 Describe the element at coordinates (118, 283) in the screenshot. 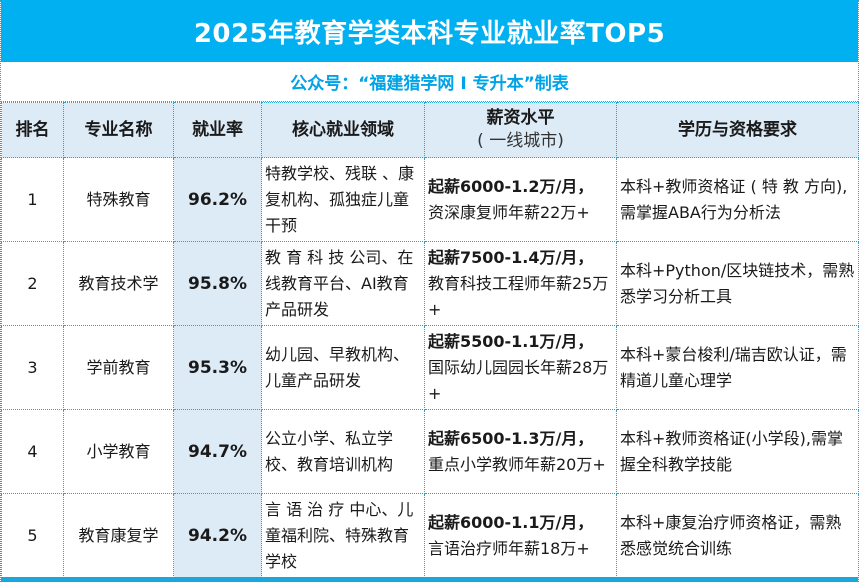

I see `major-cell: 教育技术学` at that location.